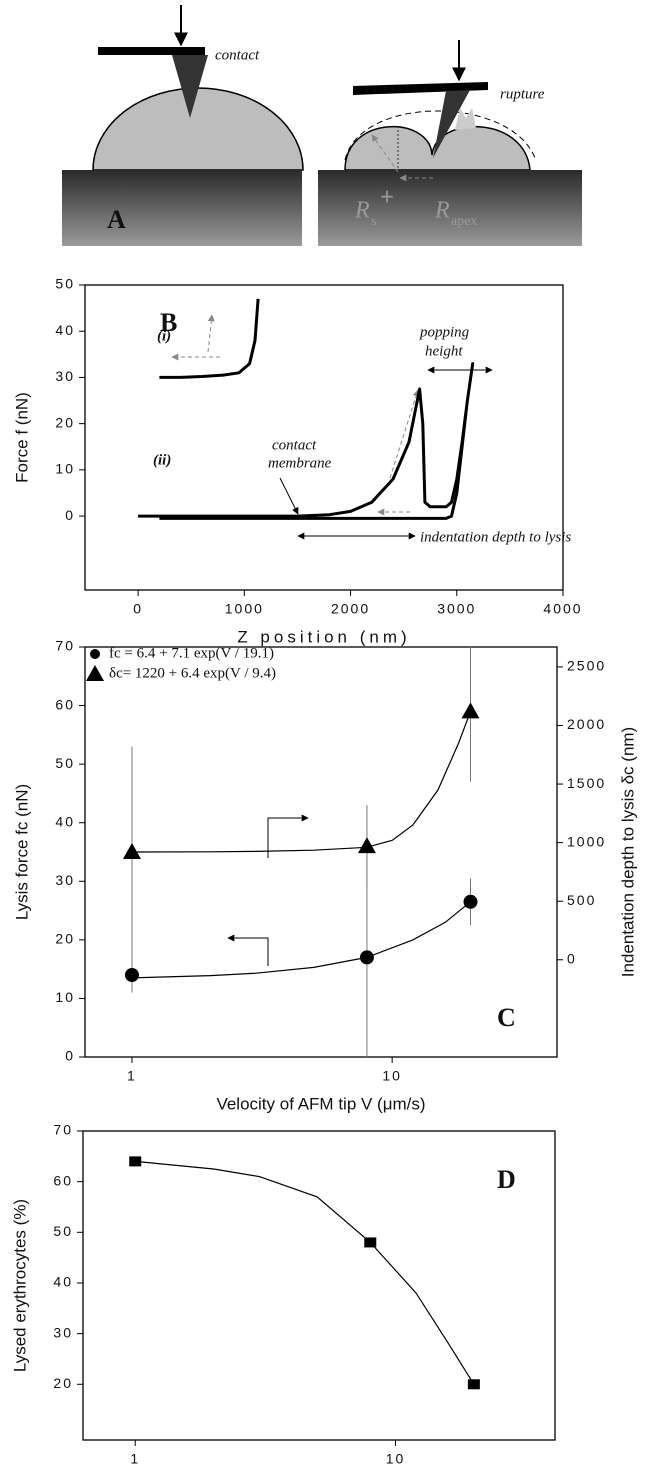  I want to click on r-apex: R, so click(442, 211).